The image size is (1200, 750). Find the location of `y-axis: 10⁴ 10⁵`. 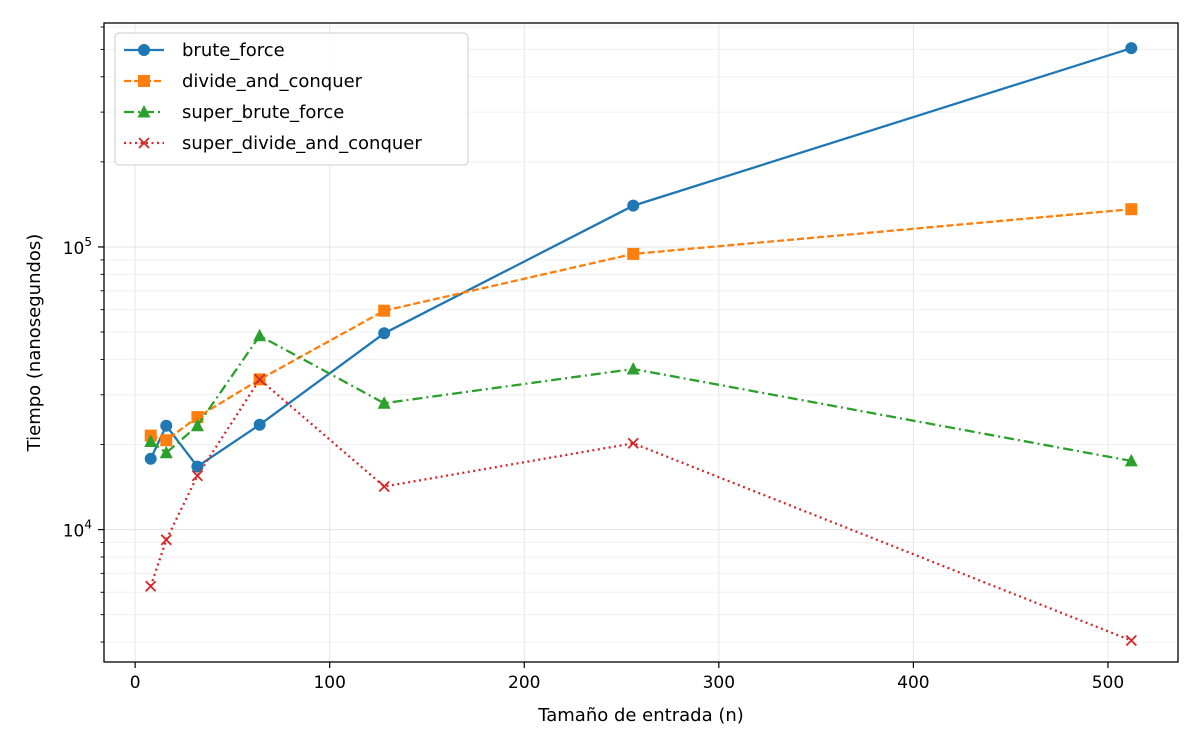

y-axis: 10⁴ 10⁵ is located at coordinates (83, 334).